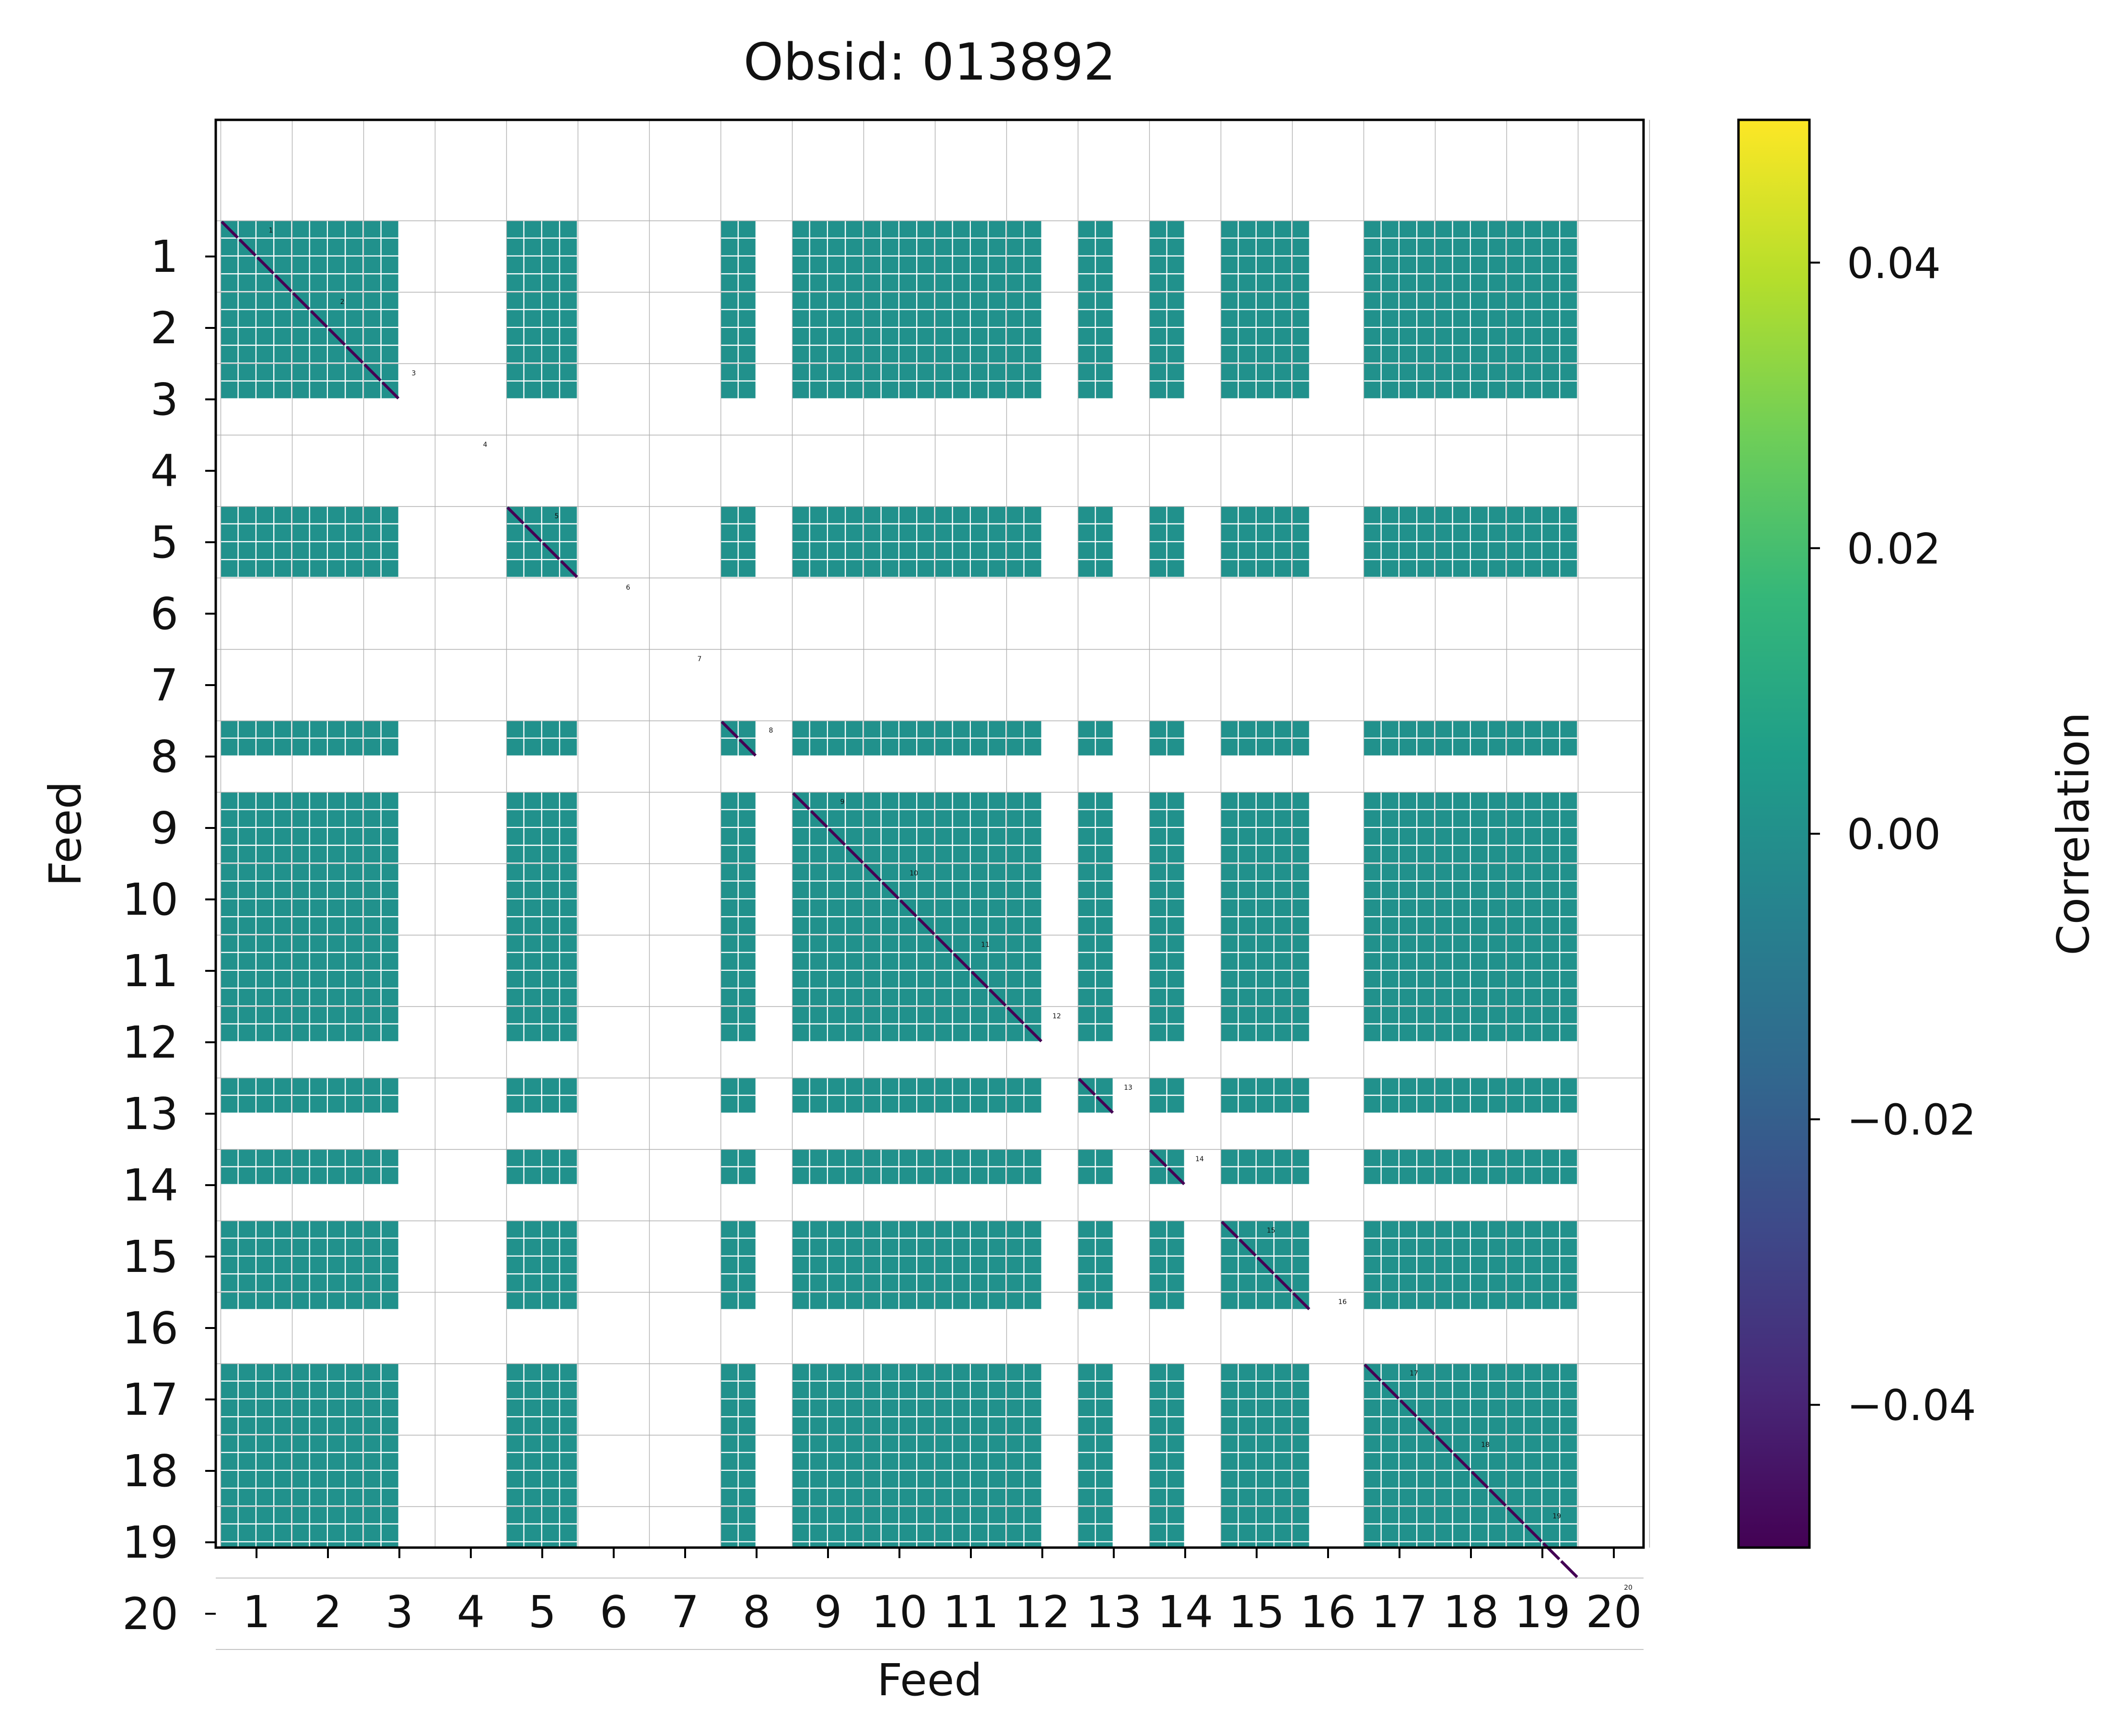  I want to click on x-tick-label: 12, so click(1042, 1612).